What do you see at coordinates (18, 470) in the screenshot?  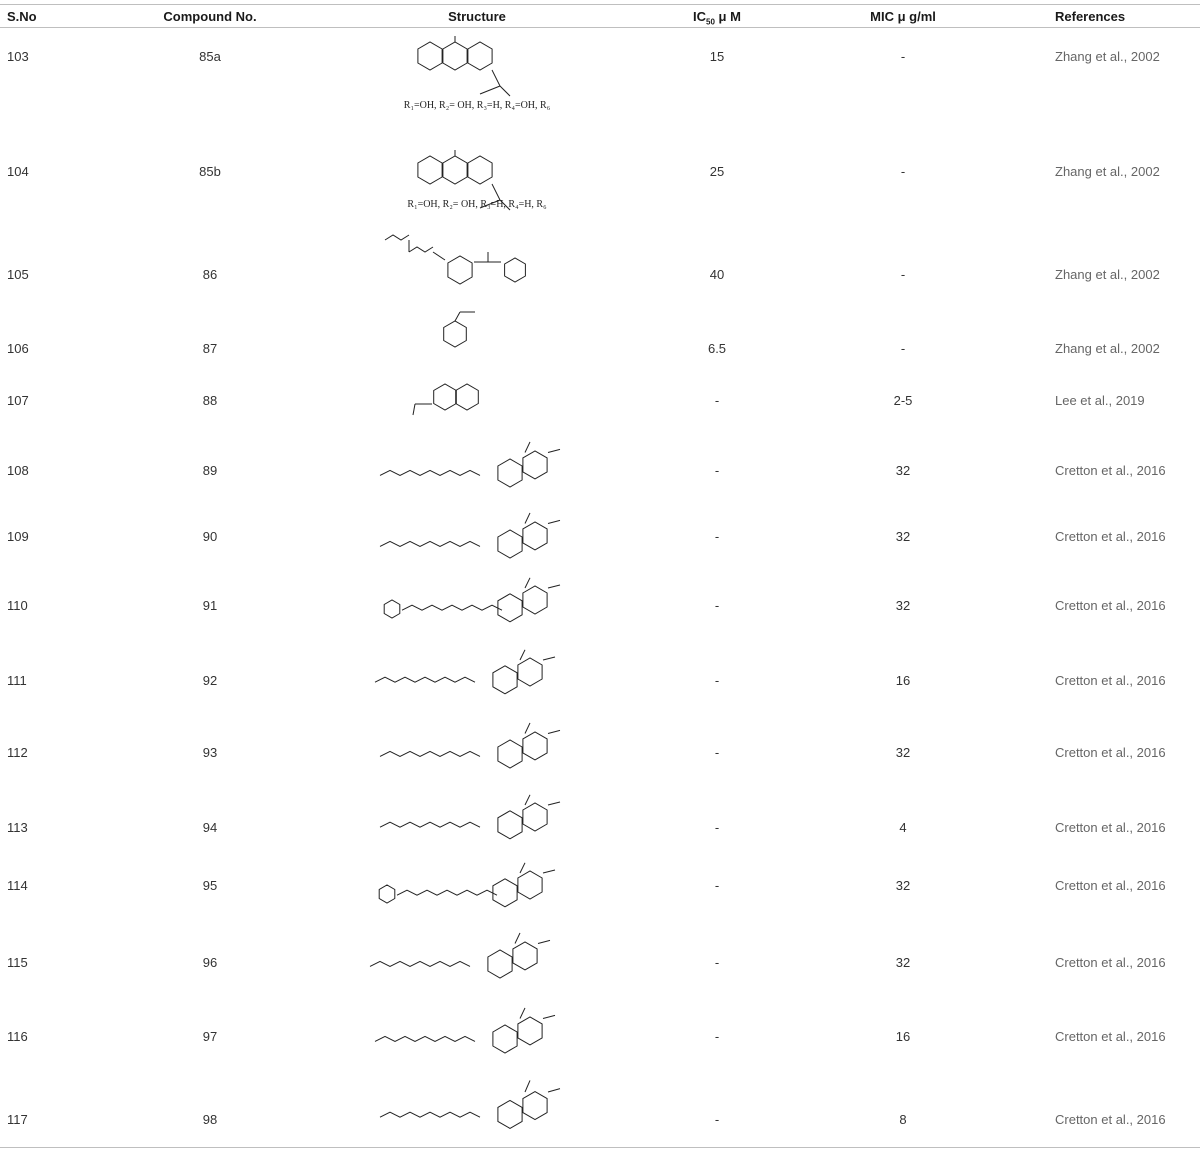 I see `cell-sno: 108` at bounding box center [18, 470].